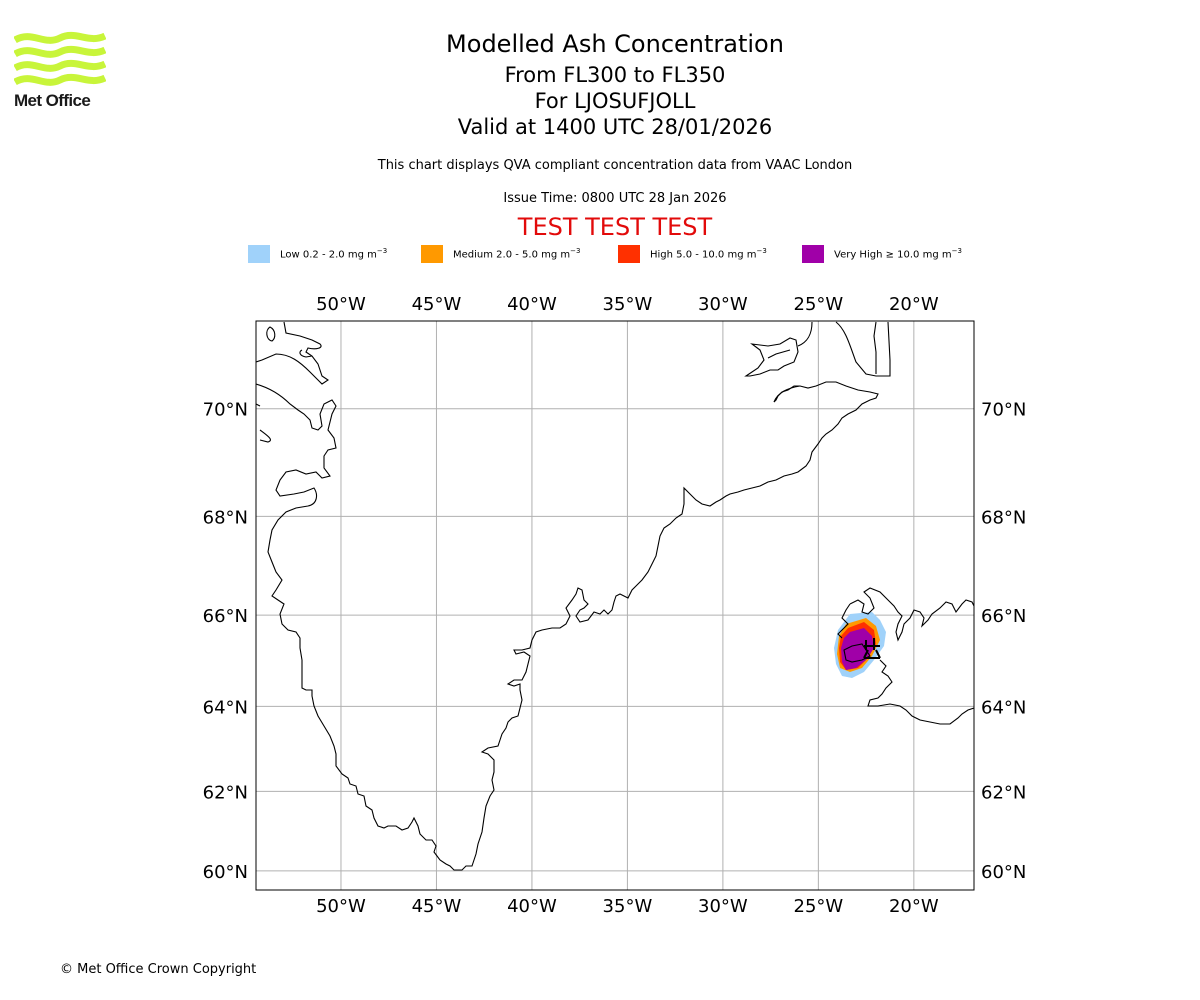  What do you see at coordinates (259, 254) in the screenshot?
I see `legend-swatch-low` at bounding box center [259, 254].